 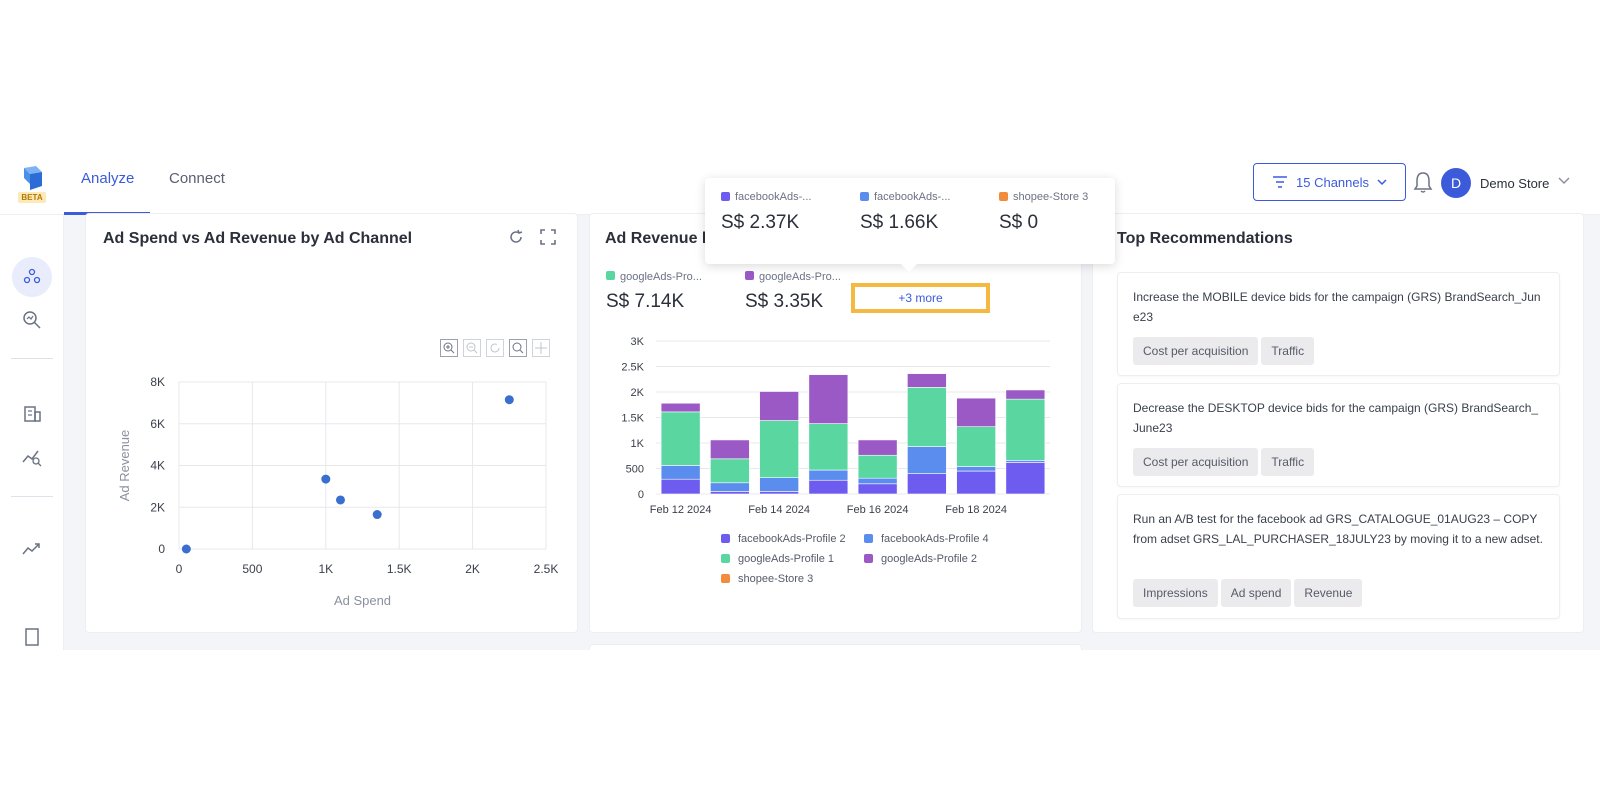 What do you see at coordinates (32, 432) in the screenshot?
I see `sidebar` at bounding box center [32, 432].